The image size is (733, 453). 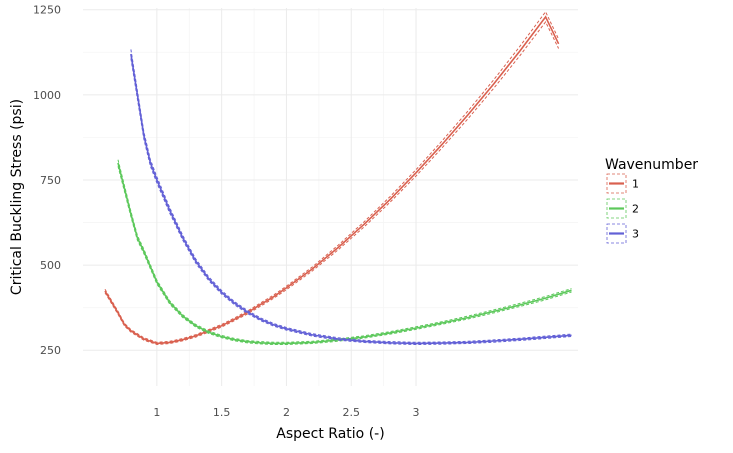 I want to click on x-tick-label: 2.5, so click(x=351, y=412).